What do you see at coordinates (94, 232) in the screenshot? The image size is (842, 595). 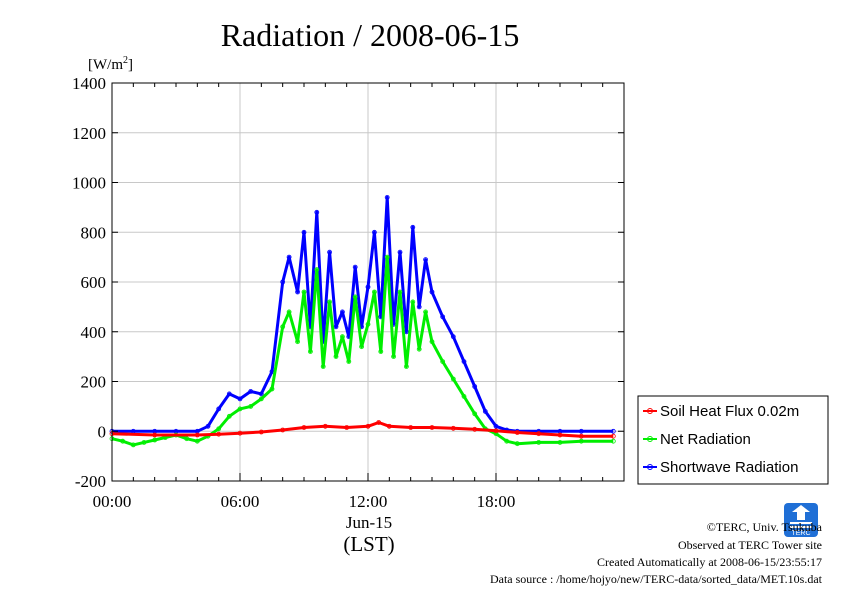 I see `y-tick-label: 800` at bounding box center [94, 232].